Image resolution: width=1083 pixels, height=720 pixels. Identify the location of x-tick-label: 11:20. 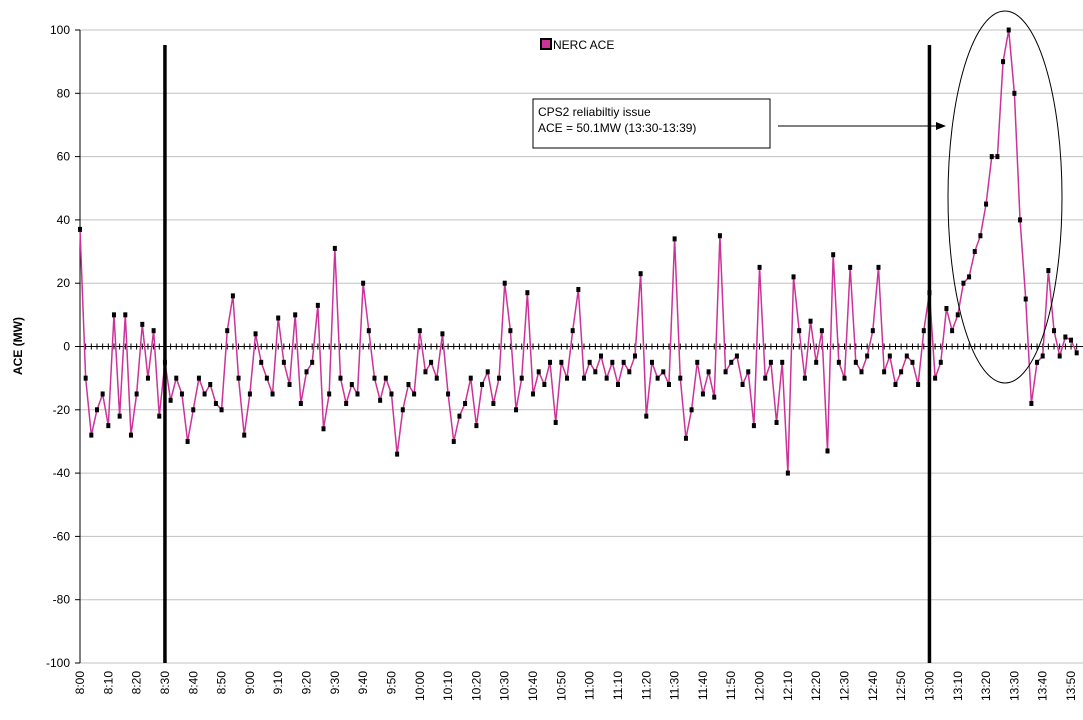
(646, 685).